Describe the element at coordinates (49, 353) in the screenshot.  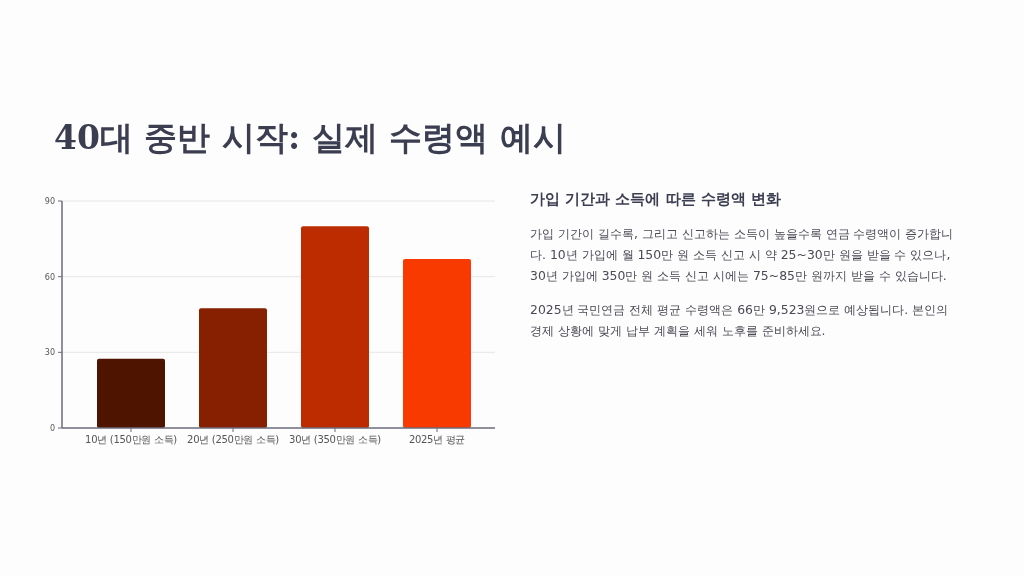
I see `y-tick-label: 30` at that location.